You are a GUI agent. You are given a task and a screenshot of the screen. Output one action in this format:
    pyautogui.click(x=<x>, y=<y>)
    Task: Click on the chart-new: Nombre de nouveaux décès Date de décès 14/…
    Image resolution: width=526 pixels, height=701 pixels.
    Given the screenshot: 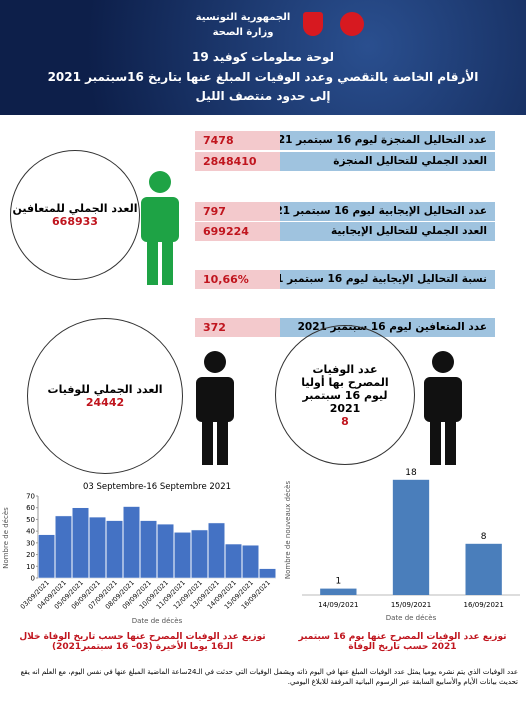 What is the action you would take?
    pyautogui.click(x=402, y=545)
    